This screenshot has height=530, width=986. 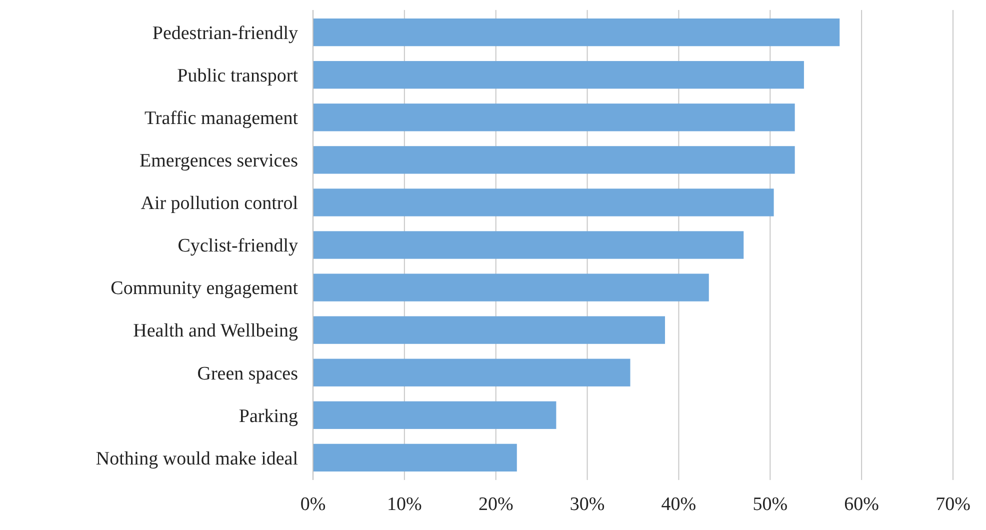 I want to click on x-tick-label: 10%, so click(x=404, y=504).